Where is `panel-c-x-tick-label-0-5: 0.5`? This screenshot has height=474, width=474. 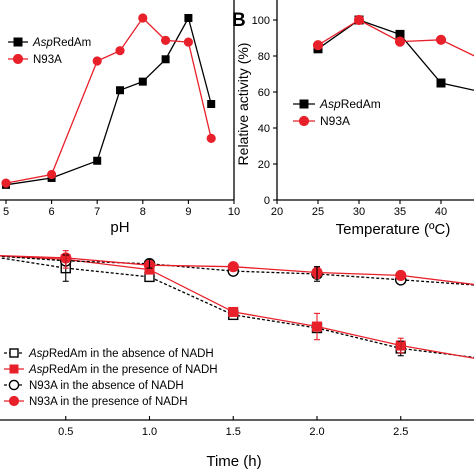 panel-c-x-tick-label-0-5: 0.5 is located at coordinates (65, 432).